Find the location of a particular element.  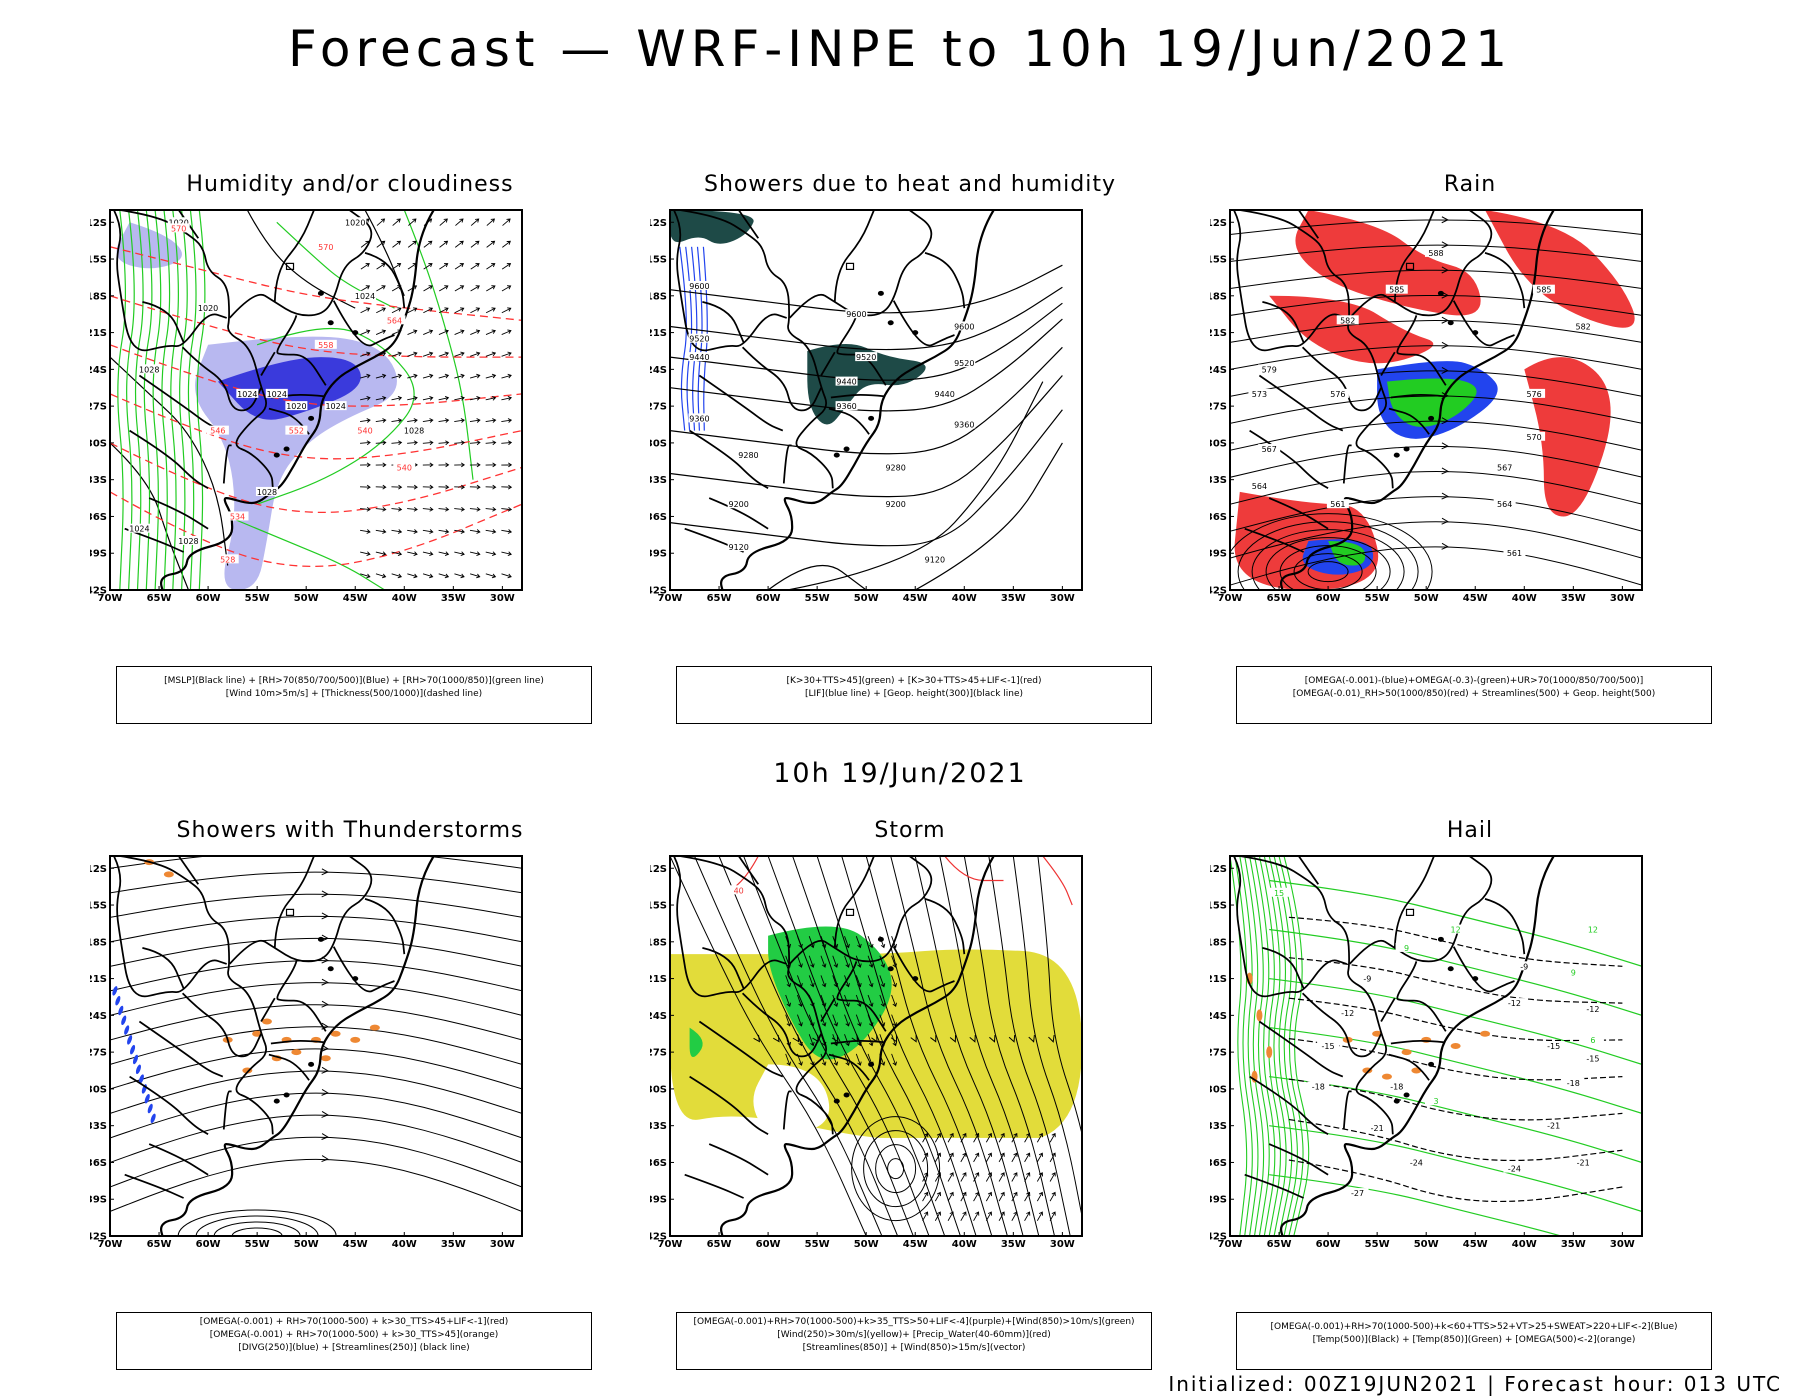

geop-height-contour is located at coordinates (866, 478).